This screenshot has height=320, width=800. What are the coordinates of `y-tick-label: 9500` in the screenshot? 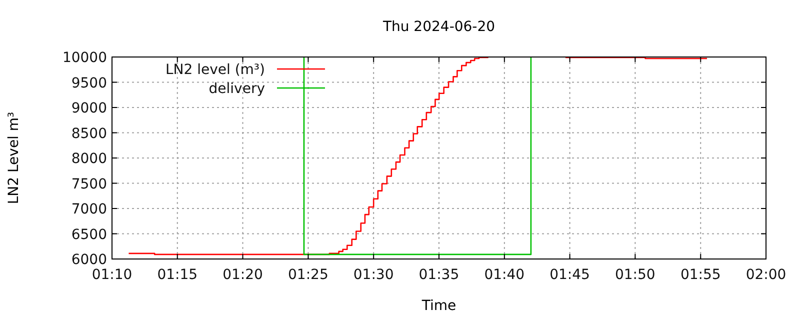 It's located at (89, 83).